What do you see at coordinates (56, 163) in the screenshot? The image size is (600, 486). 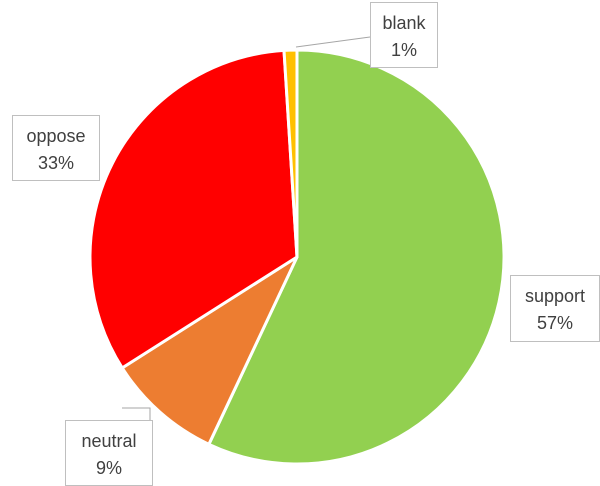 I see `data-label-percent: 33%` at bounding box center [56, 163].